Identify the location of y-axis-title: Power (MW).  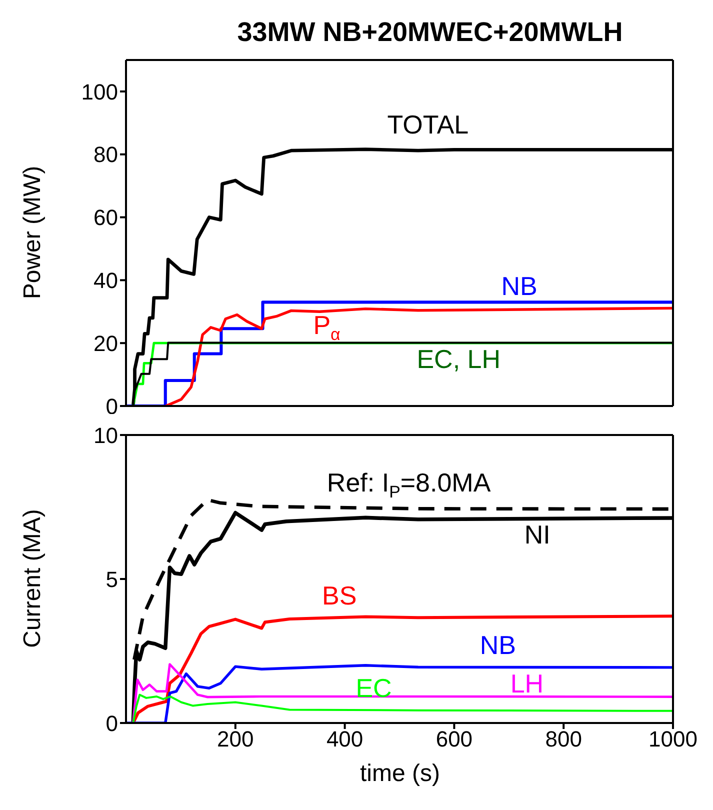
(32, 233).